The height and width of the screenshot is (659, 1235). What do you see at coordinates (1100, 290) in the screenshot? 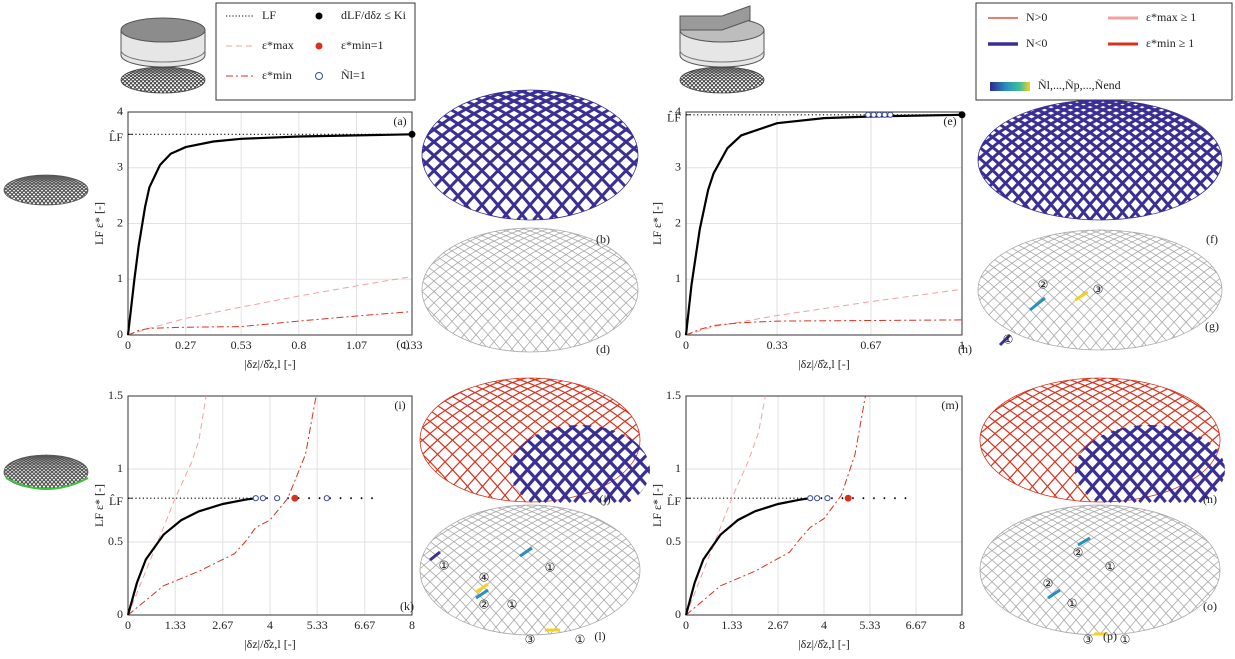
I see `mesh-outline` at bounding box center [1100, 290].